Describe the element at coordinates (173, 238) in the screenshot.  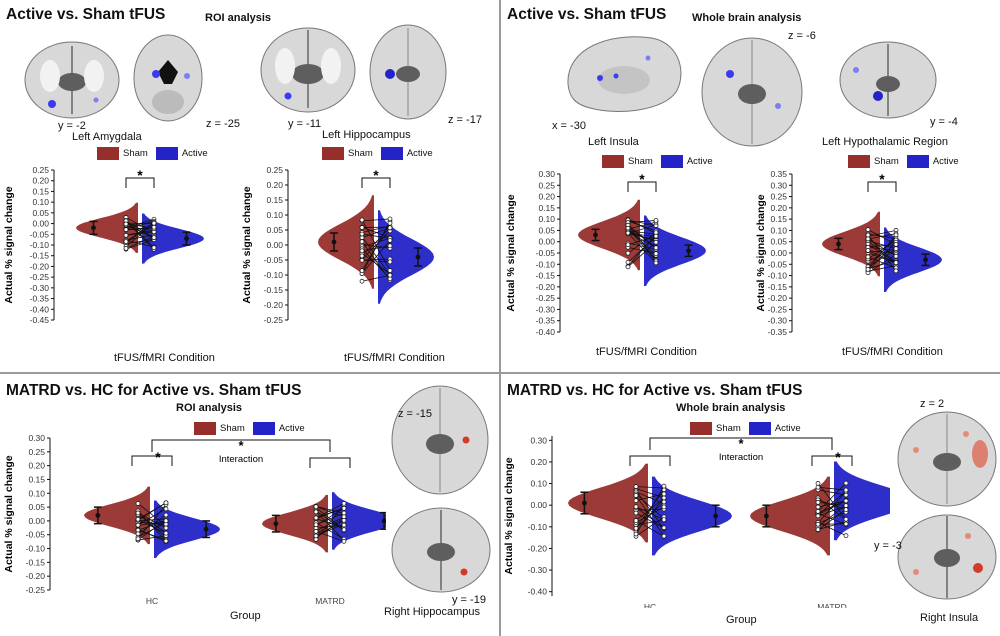
I see `violin-active` at that location.